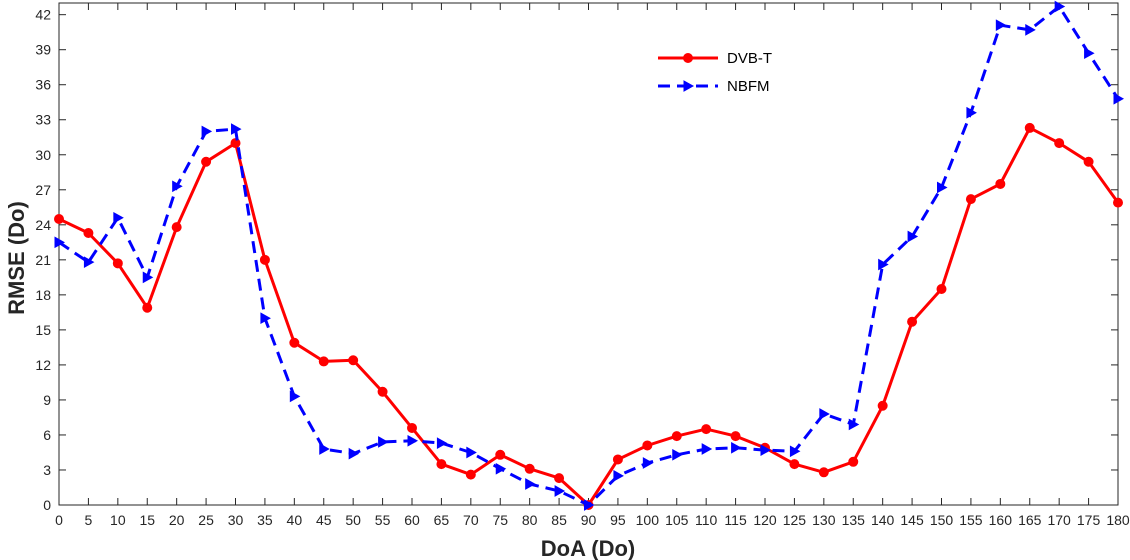 The height and width of the screenshot is (560, 1130). I want to click on y-tick-label: 30, so click(43, 155).